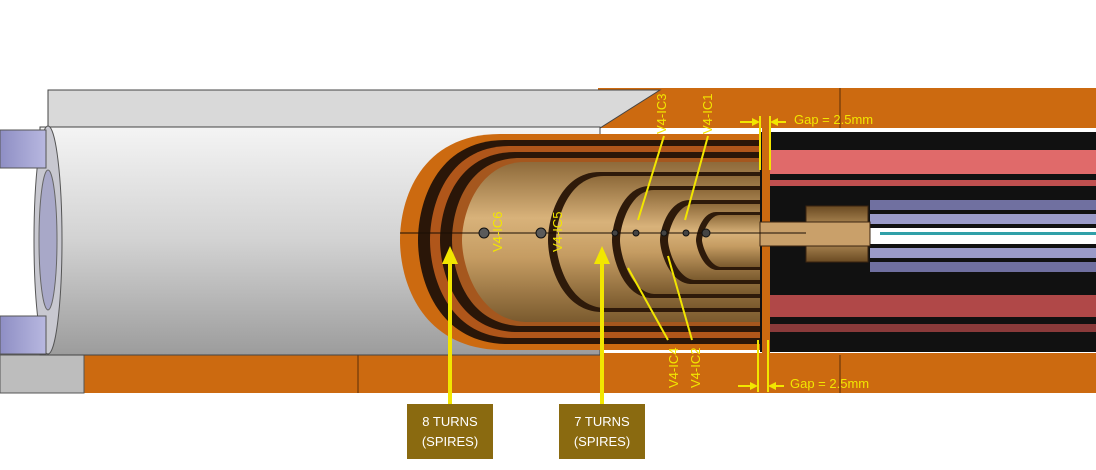 The image size is (1096, 470). Describe the element at coordinates (602, 325) in the screenshot. I see `callout-arrow-right` at that location.